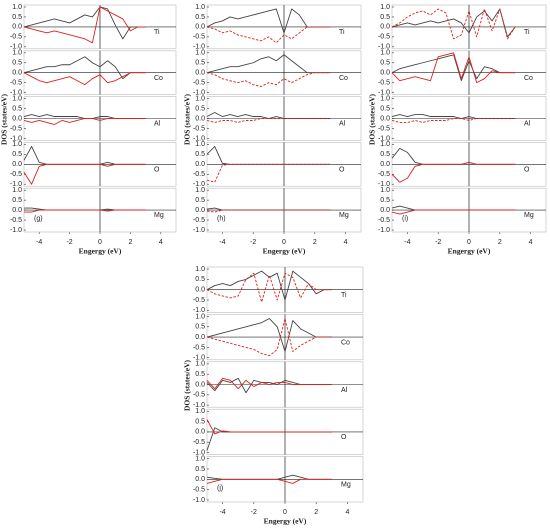 The width and height of the screenshot is (550, 528). What do you see at coordinates (100, 242) in the screenshot?
I see `x-tick-label: 0` at bounding box center [100, 242].